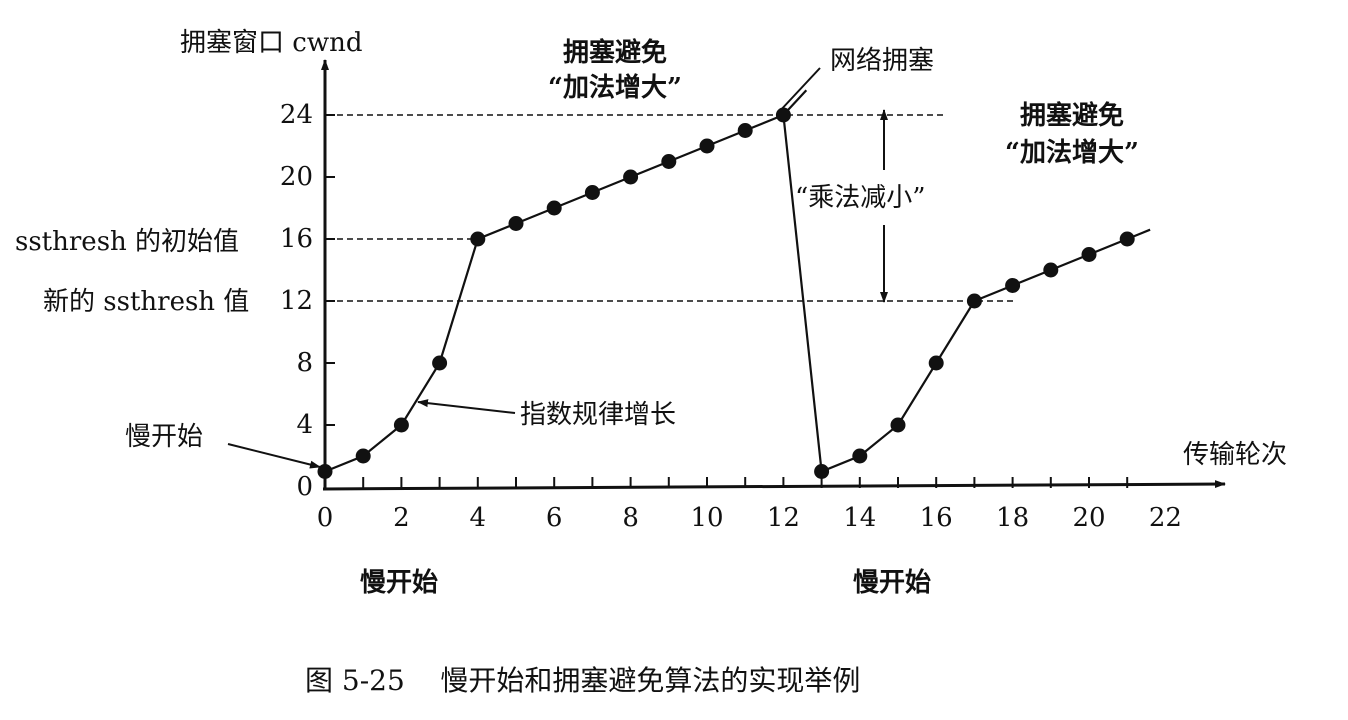  I want to click on slow-start-bottom-label-1: 慢开始, so click(399, 583).